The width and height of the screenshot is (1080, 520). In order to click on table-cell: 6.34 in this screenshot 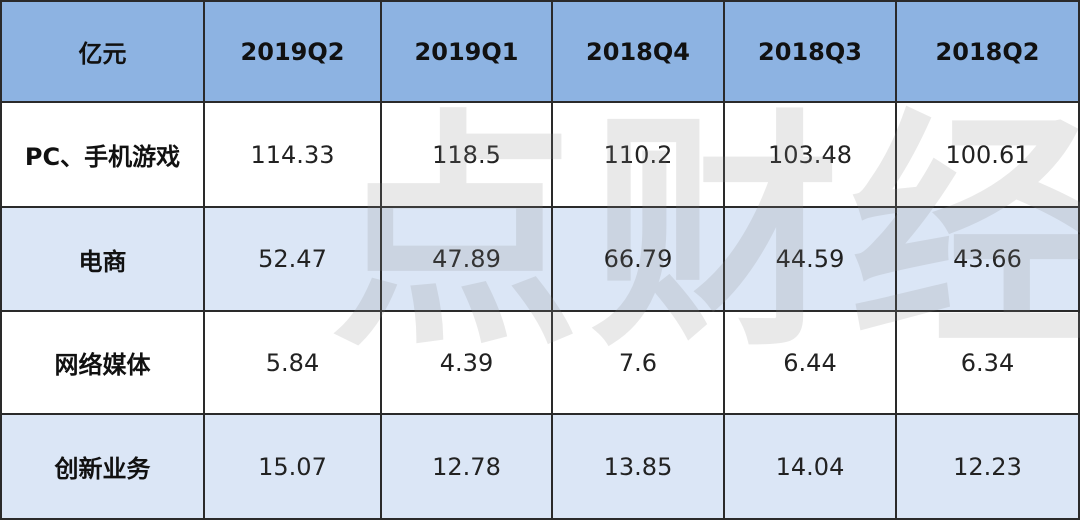, I will do `click(988, 363)`.